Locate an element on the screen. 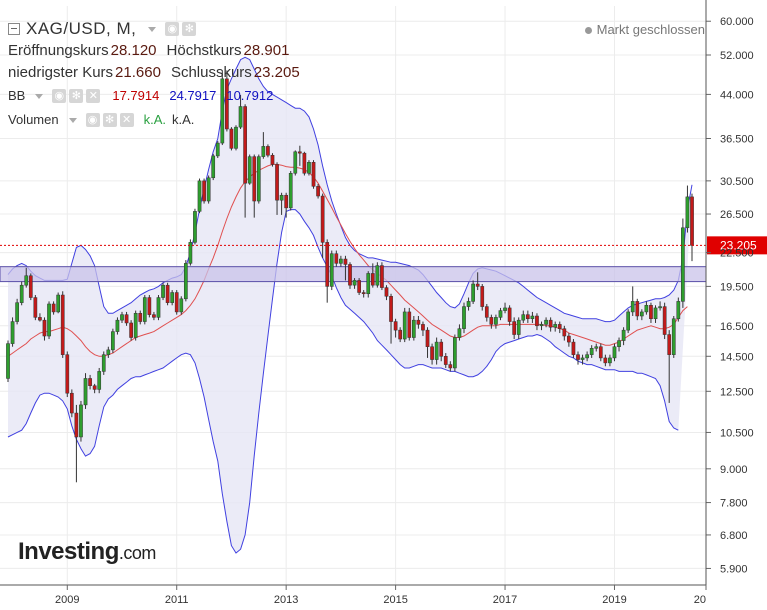  x-tick-label: 2011 is located at coordinates (177, 600).